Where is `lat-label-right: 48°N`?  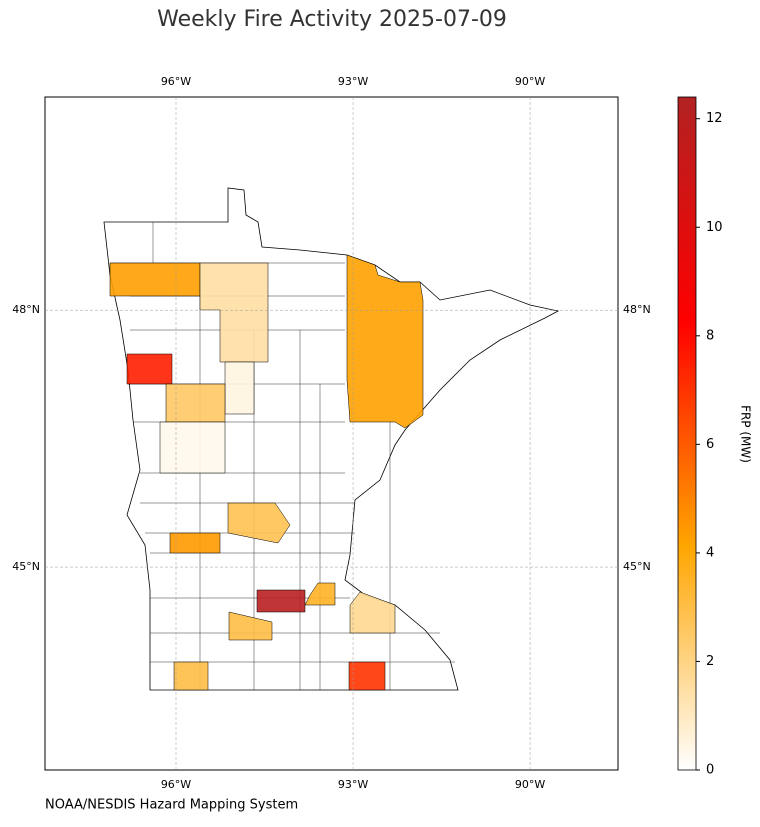
lat-label-right: 48°N is located at coordinates (637, 309).